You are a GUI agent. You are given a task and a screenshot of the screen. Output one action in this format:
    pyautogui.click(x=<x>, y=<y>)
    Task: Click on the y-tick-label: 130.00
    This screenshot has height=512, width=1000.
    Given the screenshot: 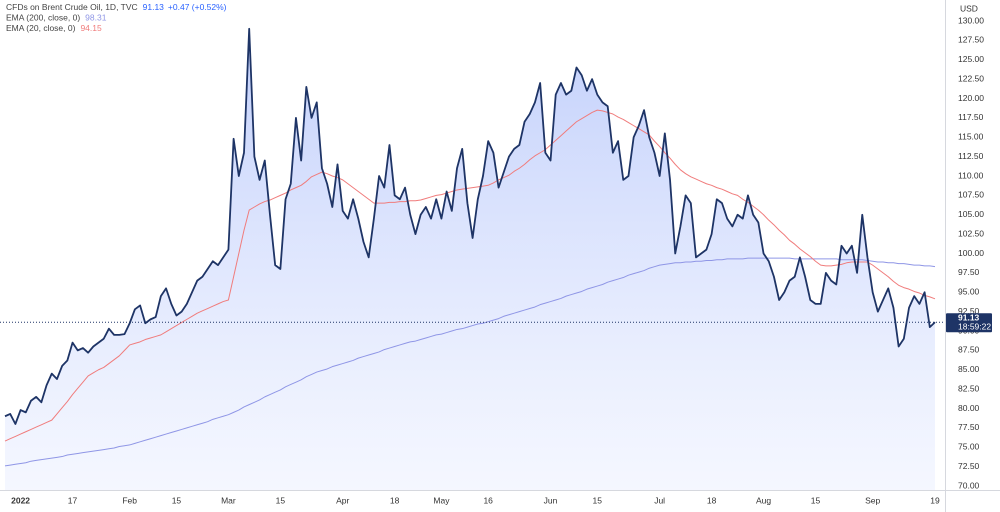 What is the action you would take?
    pyautogui.click(x=971, y=20)
    